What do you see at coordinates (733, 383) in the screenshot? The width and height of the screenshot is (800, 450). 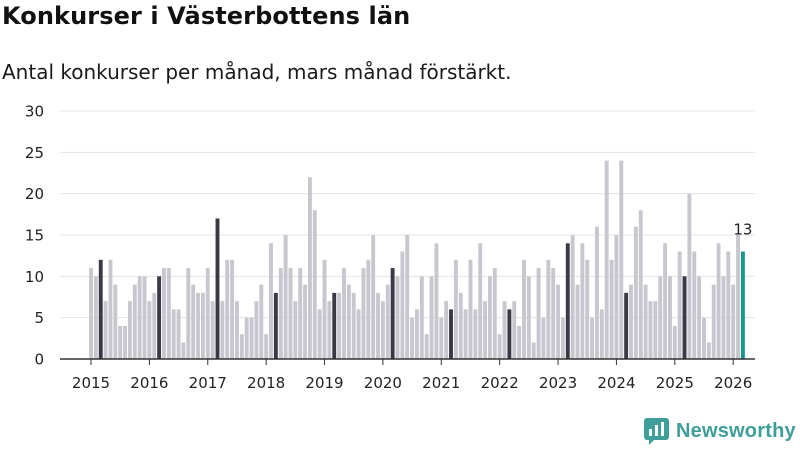 I see `x-tick-label: 2026` at bounding box center [733, 383].